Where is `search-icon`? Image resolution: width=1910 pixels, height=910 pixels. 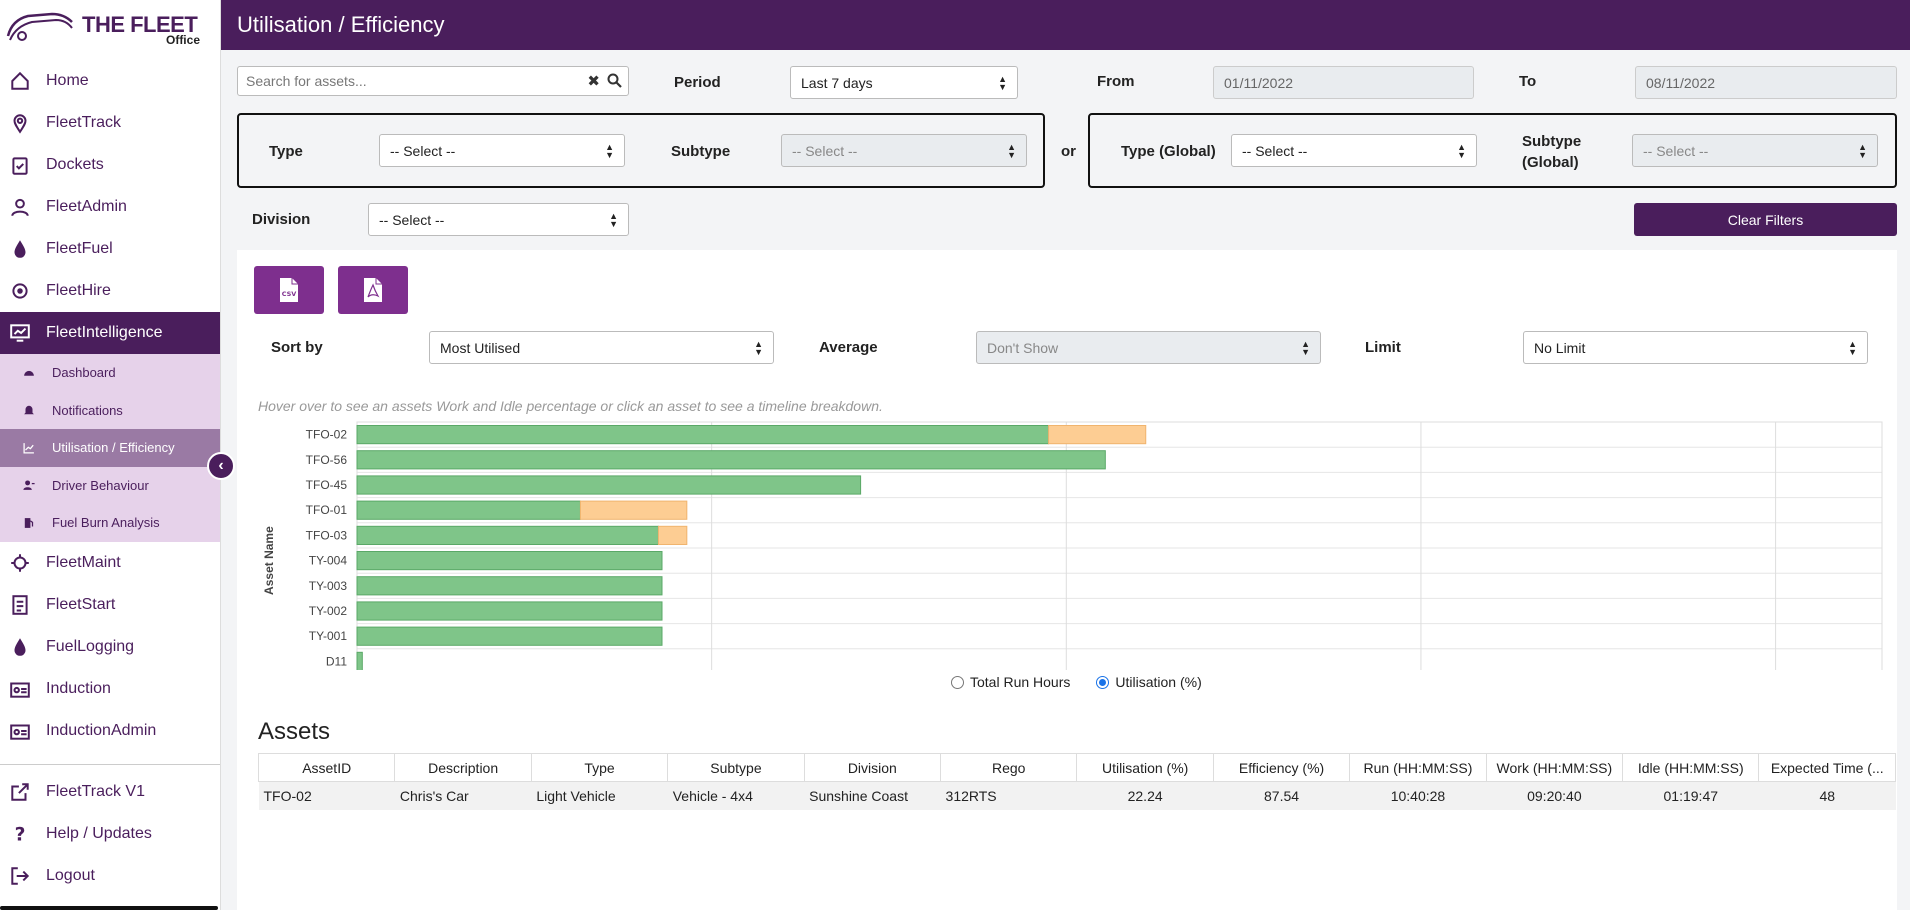 search-icon is located at coordinates (614, 80).